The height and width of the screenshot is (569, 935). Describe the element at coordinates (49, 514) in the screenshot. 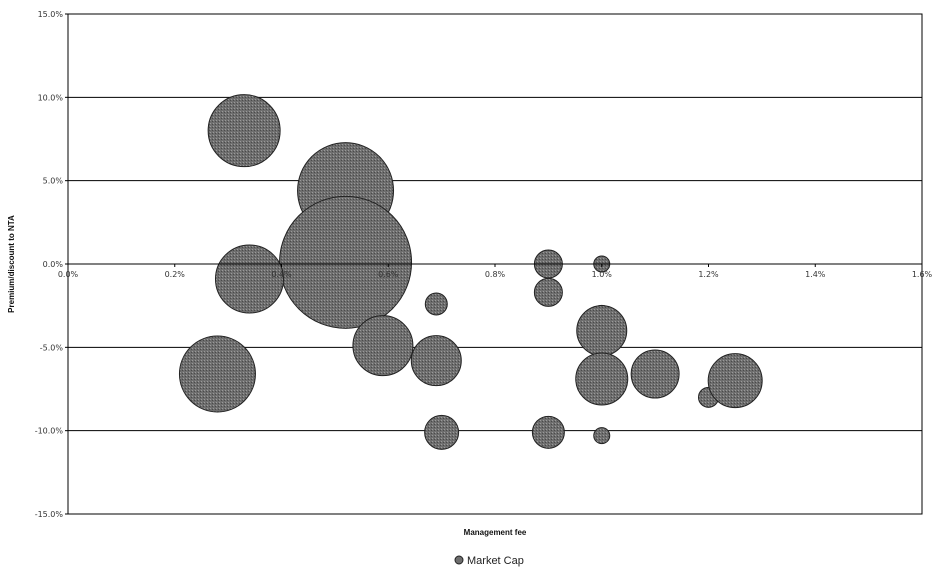

I see `y-tick-label: -15.0%` at that location.